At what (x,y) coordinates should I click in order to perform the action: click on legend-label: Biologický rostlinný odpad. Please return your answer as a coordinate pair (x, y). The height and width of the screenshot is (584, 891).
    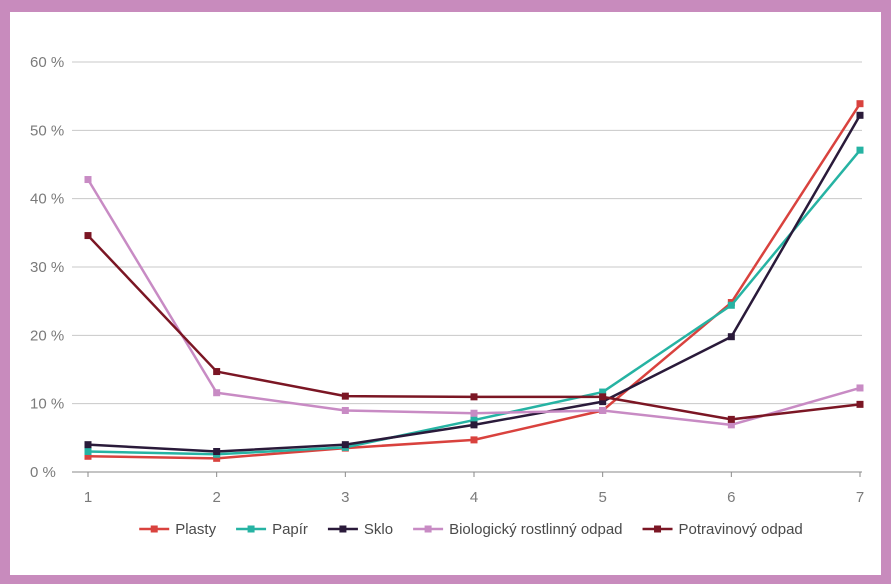
    Looking at the image, I should click on (535, 529).